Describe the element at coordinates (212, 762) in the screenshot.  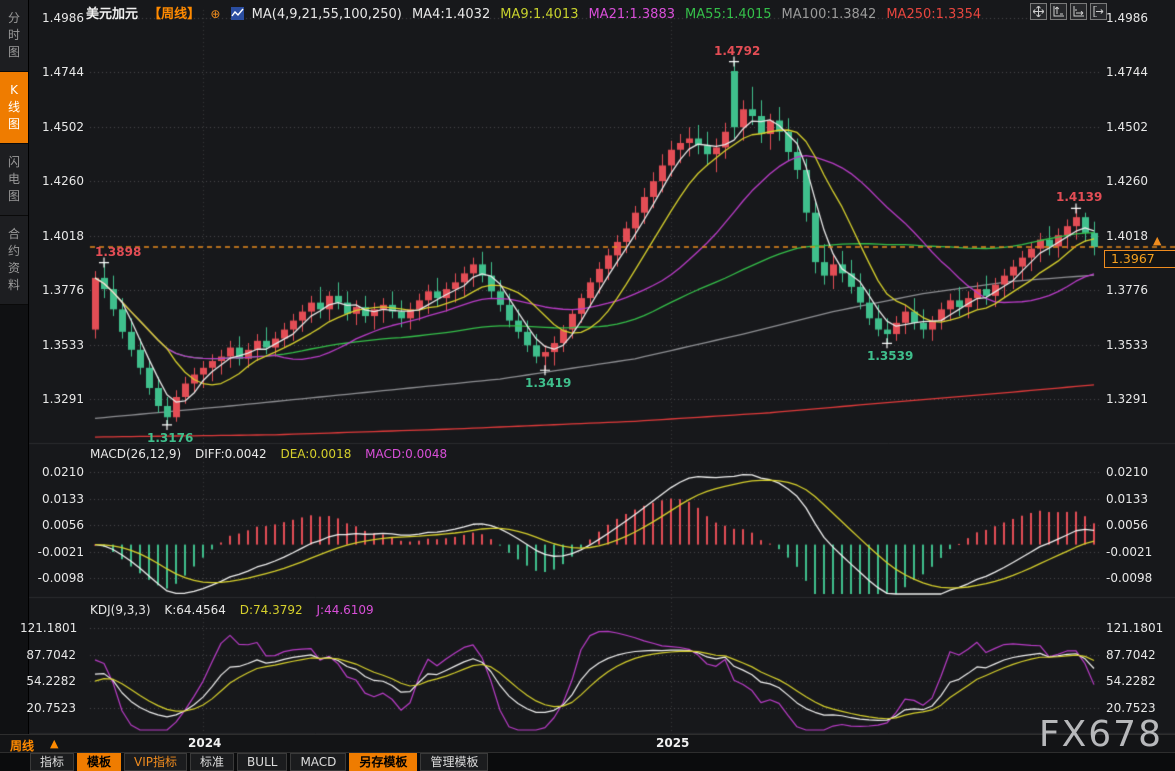
I see `toolbar-button-标准: 标准` at that location.